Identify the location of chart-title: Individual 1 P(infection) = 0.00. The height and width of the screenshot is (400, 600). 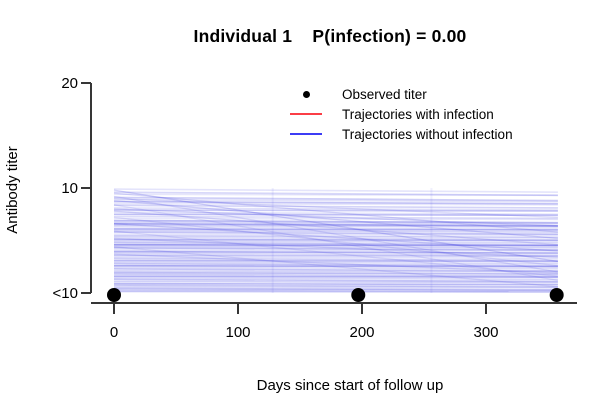
(330, 36).